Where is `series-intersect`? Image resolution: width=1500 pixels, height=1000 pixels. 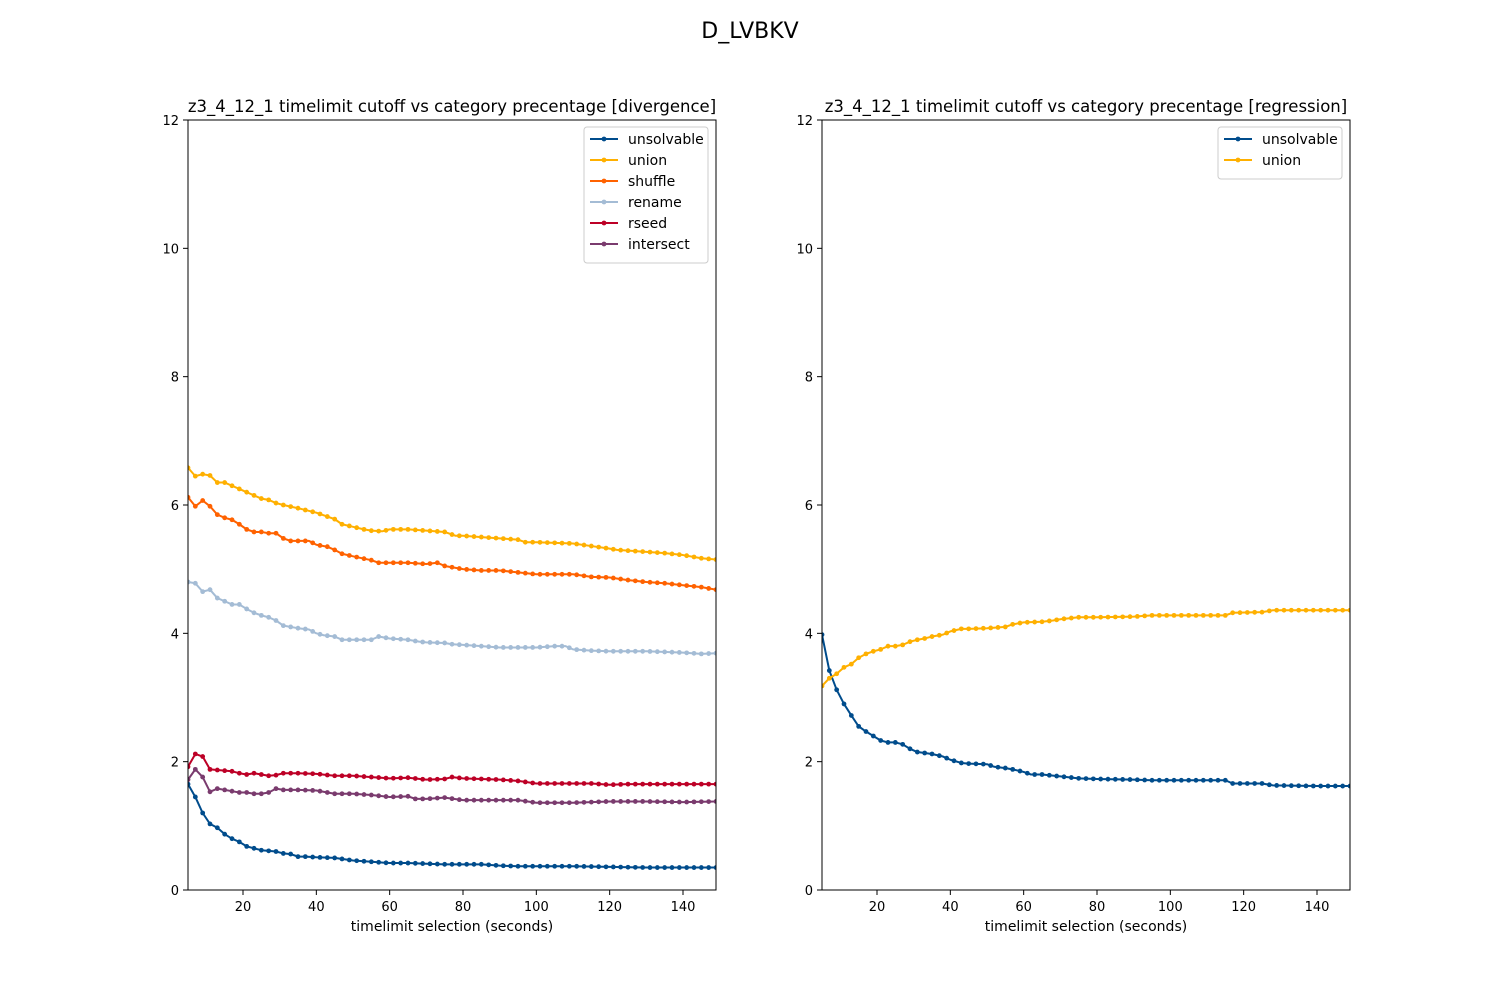
series-intersect is located at coordinates (452, 786).